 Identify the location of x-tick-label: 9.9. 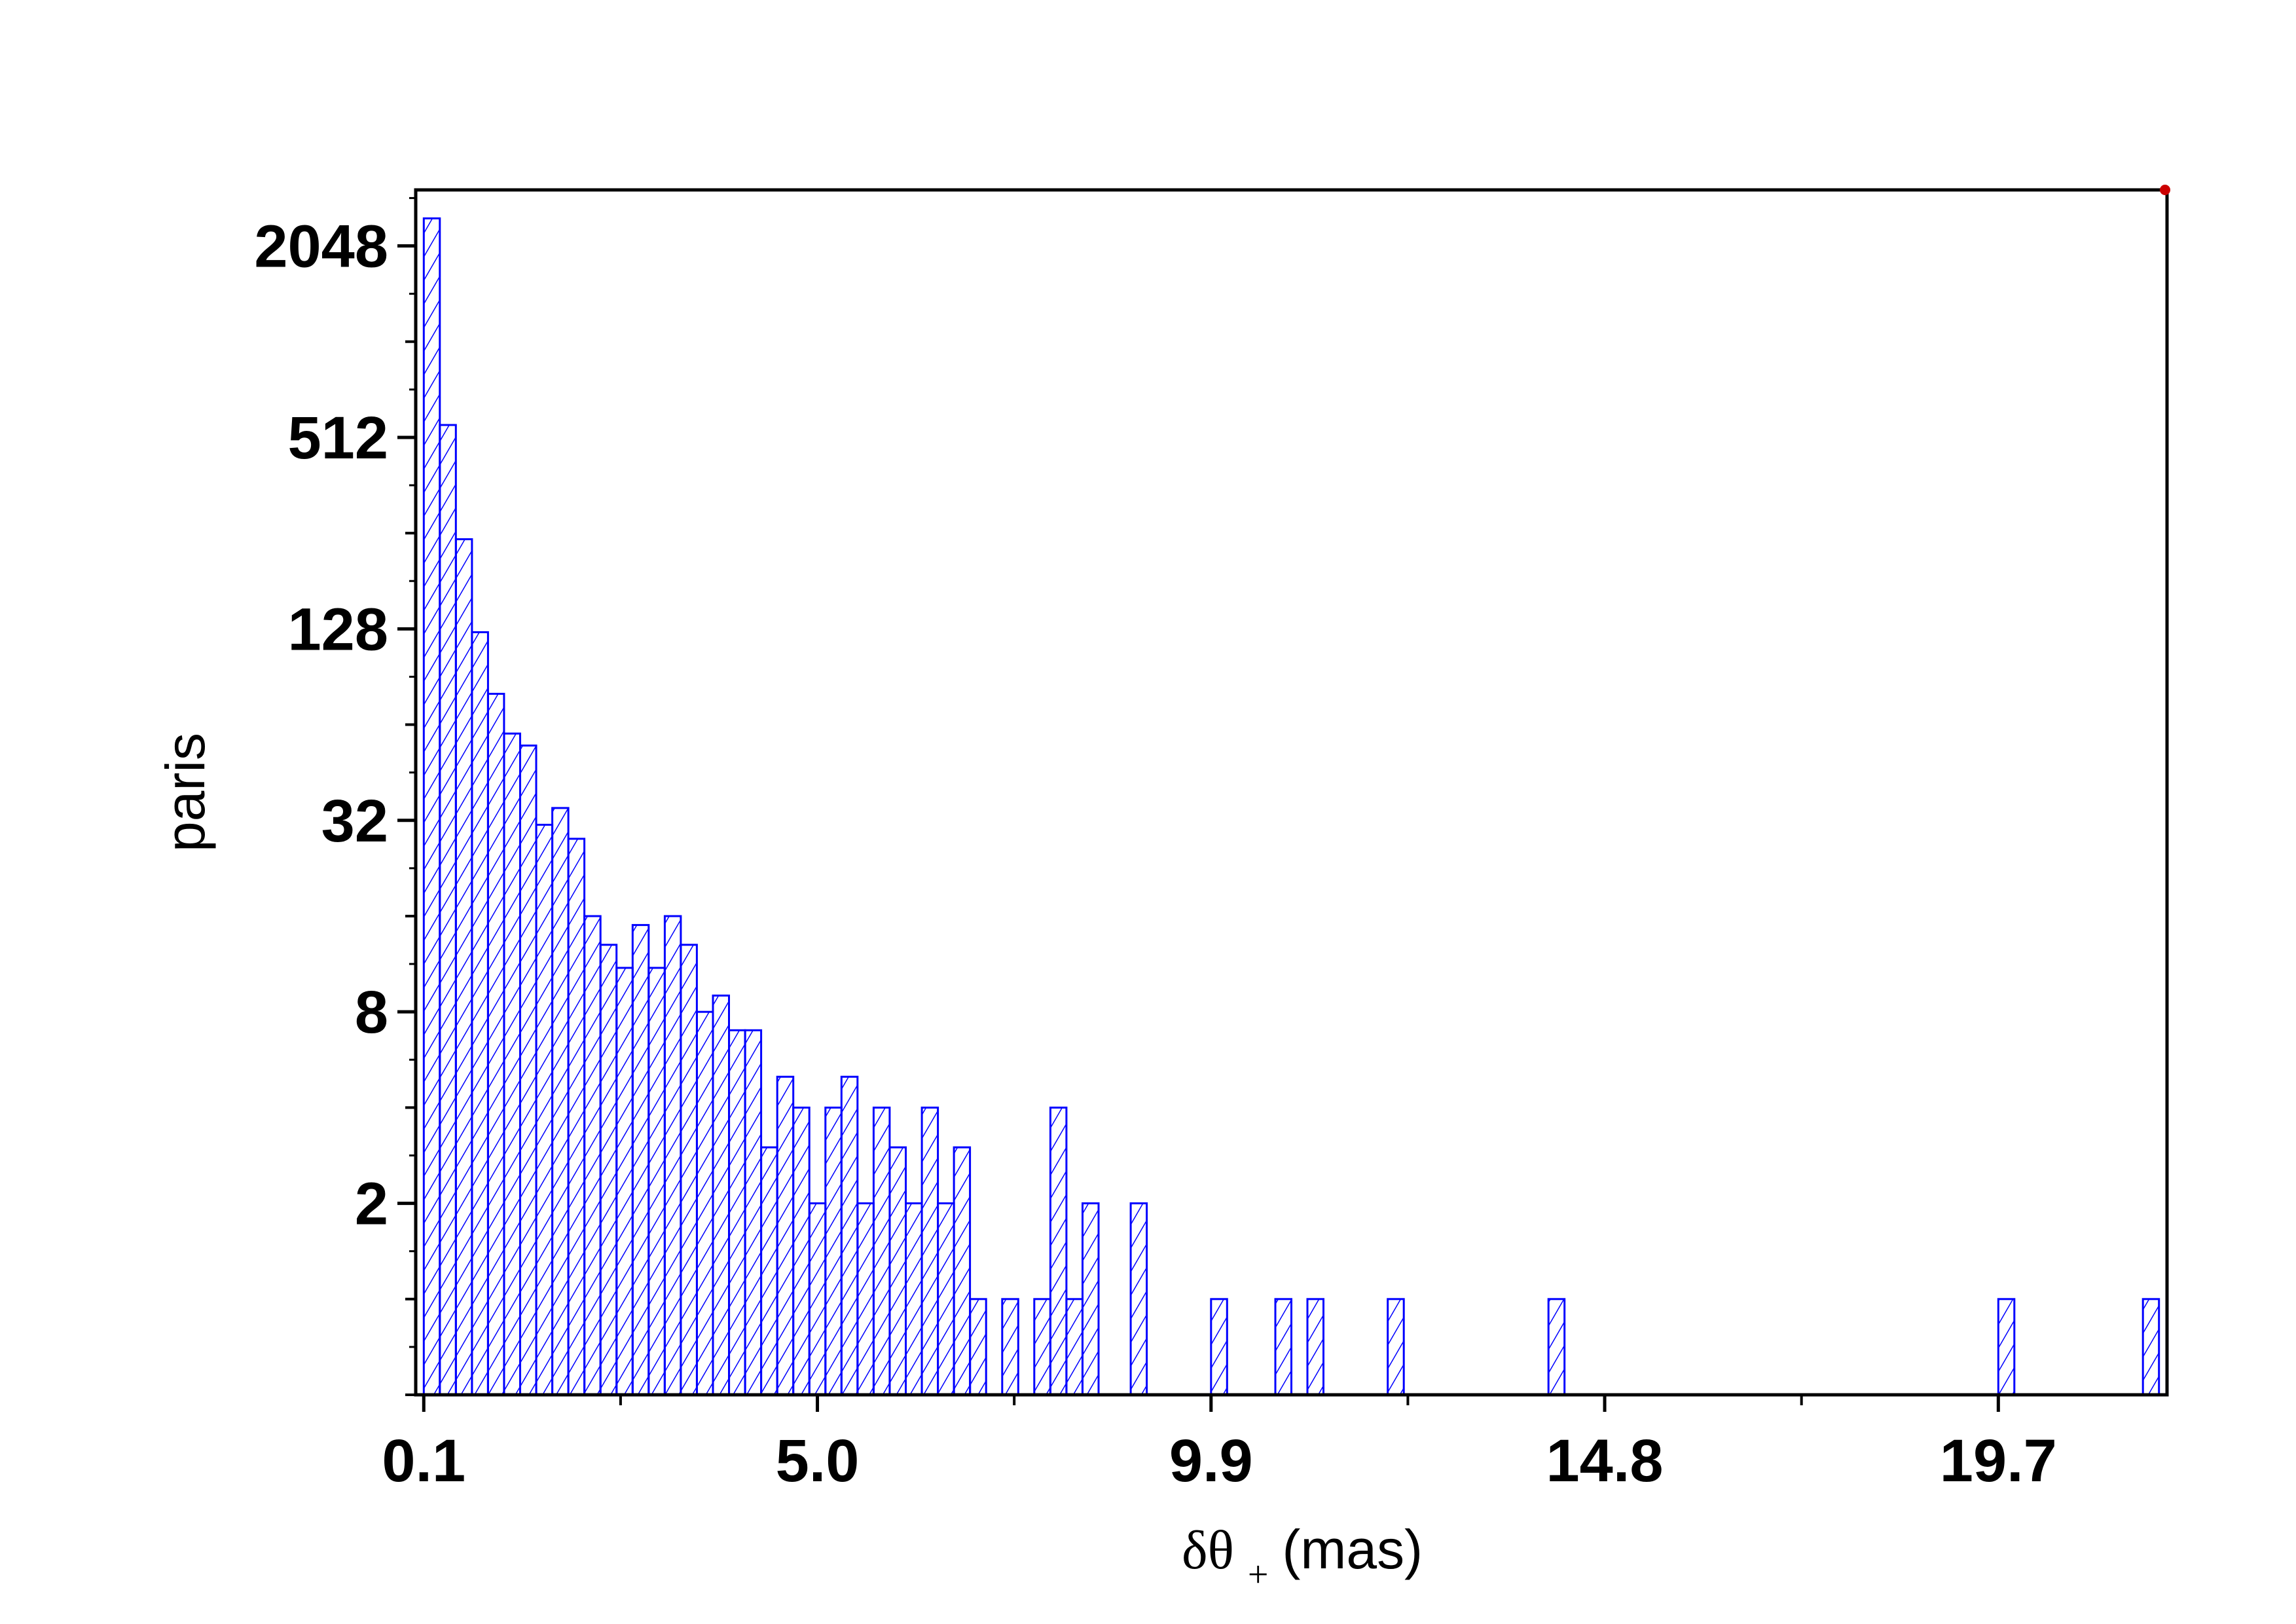
(1211, 1461).